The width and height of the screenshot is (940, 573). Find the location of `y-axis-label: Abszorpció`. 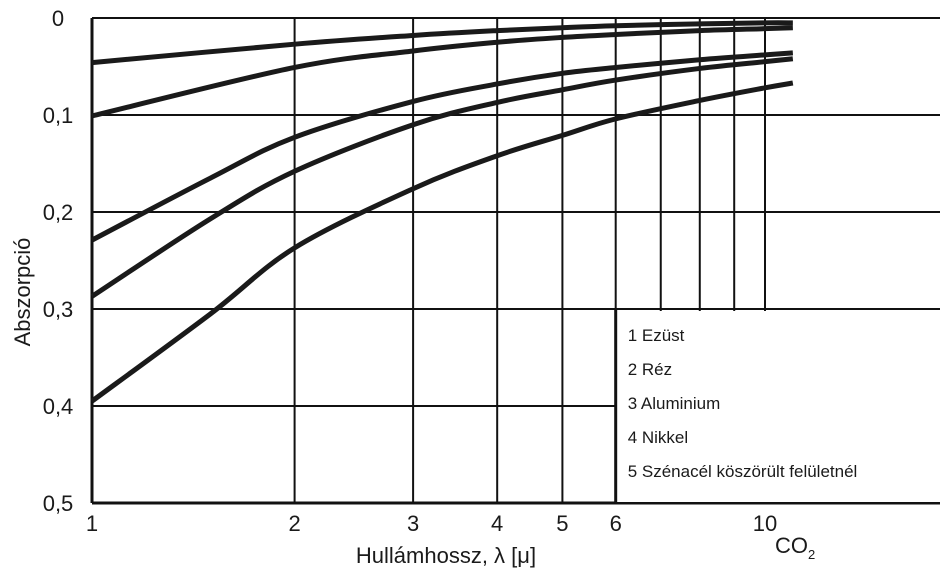

y-axis-label: Abszorpció is located at coordinates (22, 292).